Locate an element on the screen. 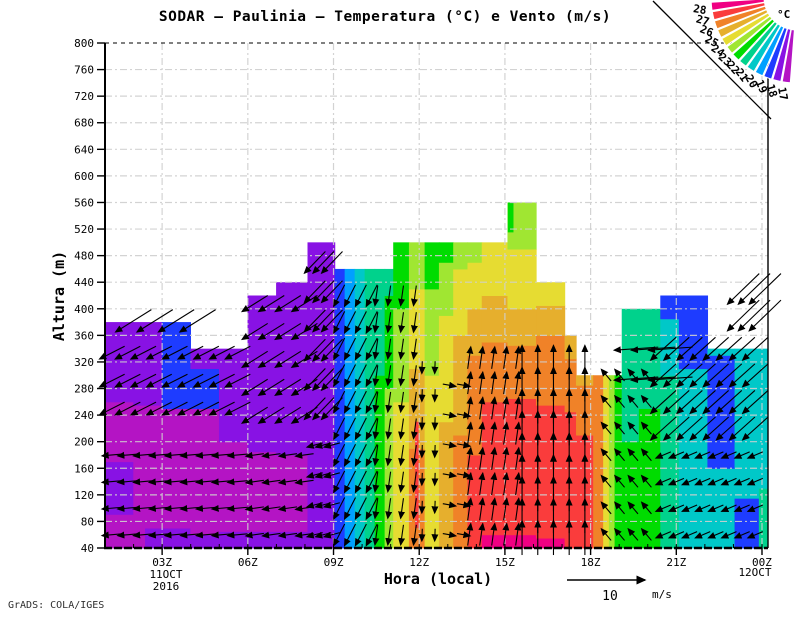 The height and width of the screenshot is (618, 800). y-tick-label: 280 is located at coordinates (84, 389).